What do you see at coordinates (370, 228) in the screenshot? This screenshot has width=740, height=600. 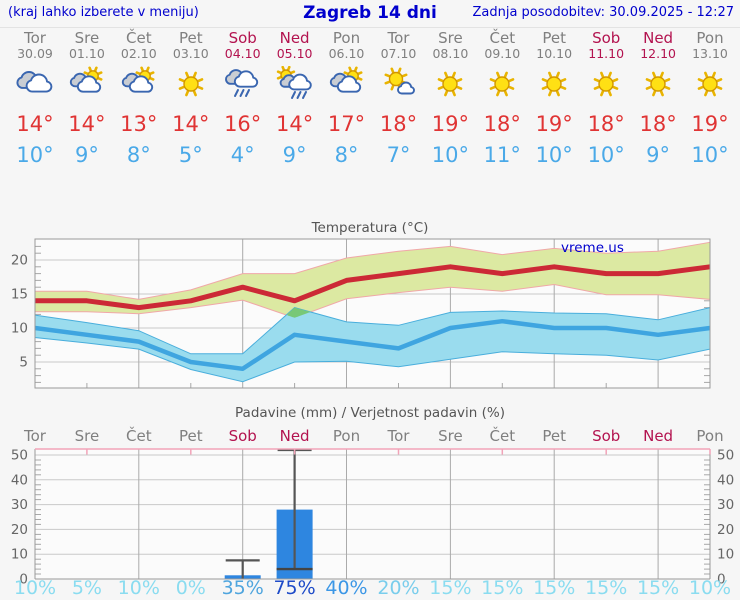 I see `temp-chart-title: Temperatura (°C)` at bounding box center [370, 228].